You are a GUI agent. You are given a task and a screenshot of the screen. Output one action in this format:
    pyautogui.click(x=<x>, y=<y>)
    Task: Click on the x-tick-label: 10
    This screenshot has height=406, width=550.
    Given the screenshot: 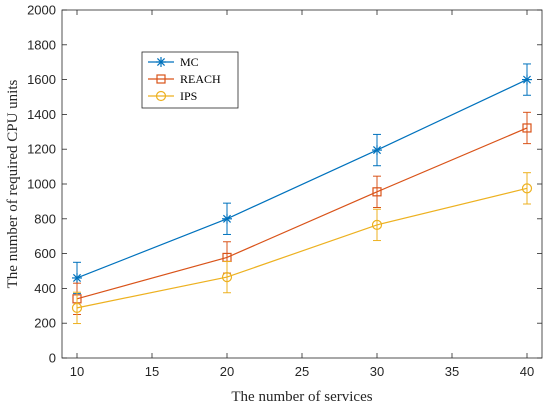 What is the action you would take?
    pyautogui.click(x=77, y=371)
    